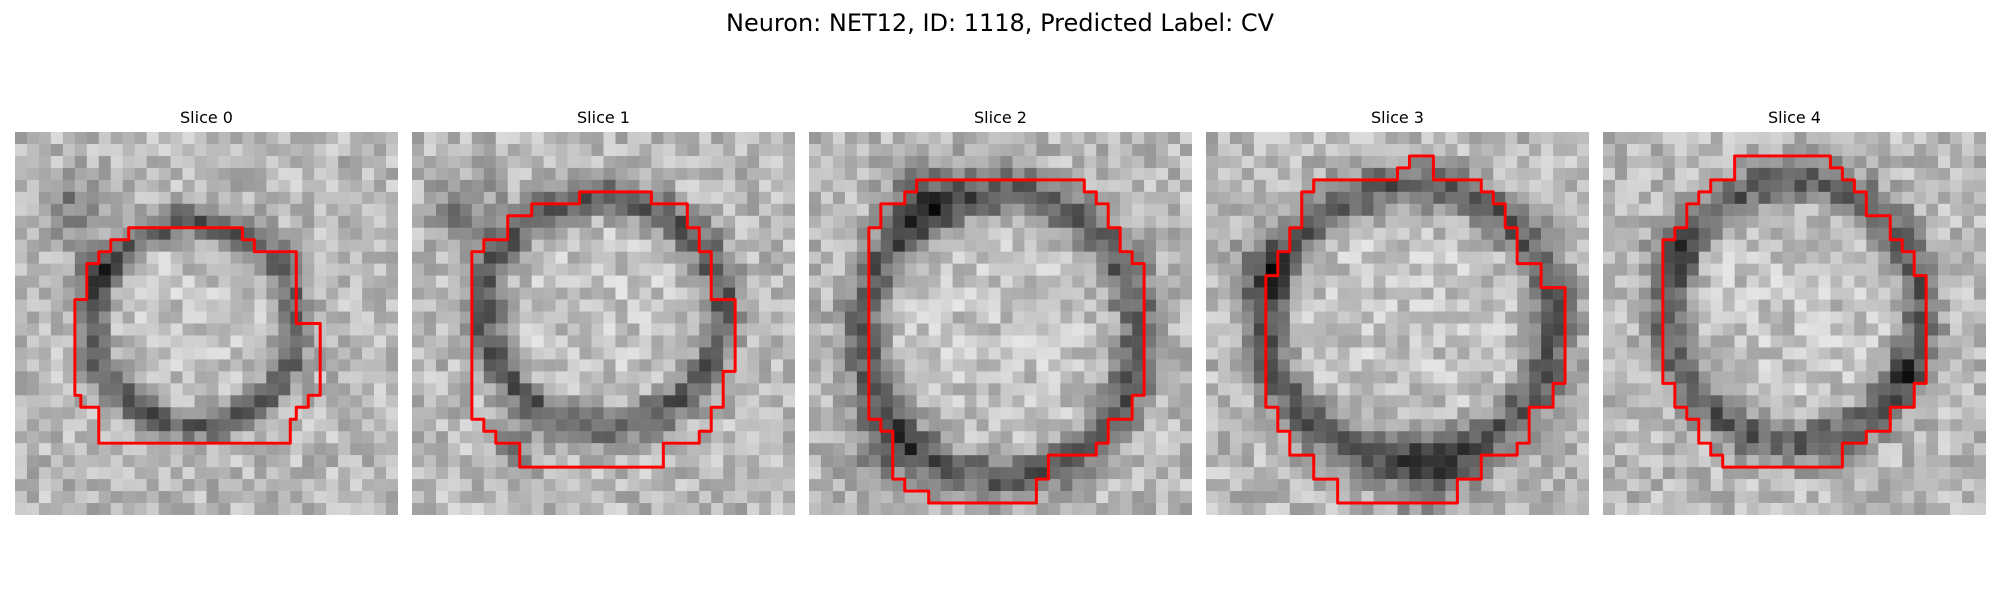 The width and height of the screenshot is (2000, 600). I want to click on slice-panel-2: Slice 2, so click(1000, 311).